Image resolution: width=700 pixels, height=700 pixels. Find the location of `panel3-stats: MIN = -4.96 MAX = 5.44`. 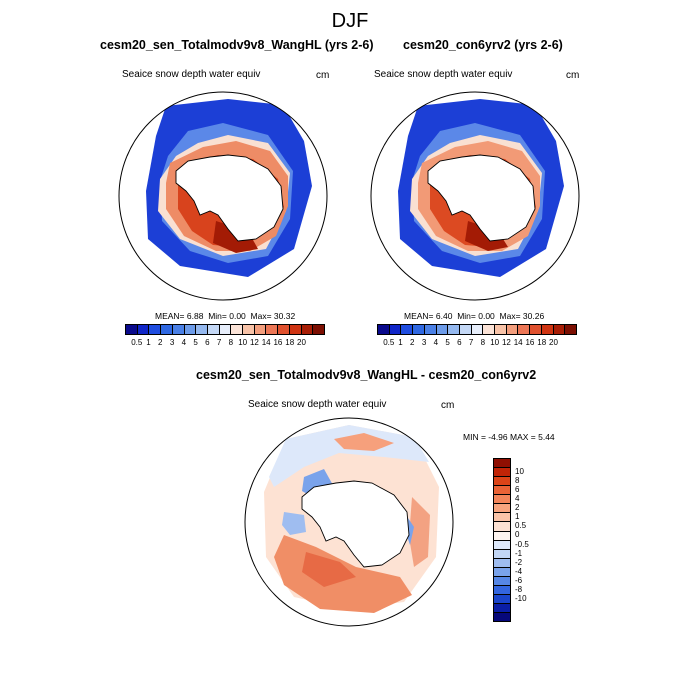

panel3-stats: MIN = -4.96 MAX = 5.44 is located at coordinates (509, 437).